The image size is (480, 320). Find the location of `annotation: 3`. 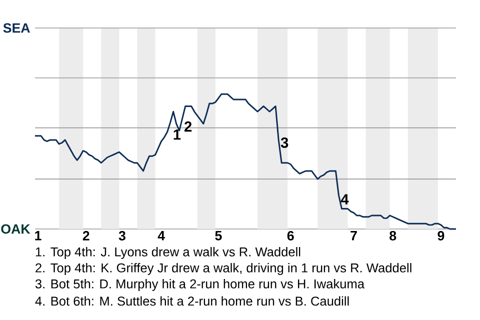

annotation: 3 is located at coordinates (284, 142).